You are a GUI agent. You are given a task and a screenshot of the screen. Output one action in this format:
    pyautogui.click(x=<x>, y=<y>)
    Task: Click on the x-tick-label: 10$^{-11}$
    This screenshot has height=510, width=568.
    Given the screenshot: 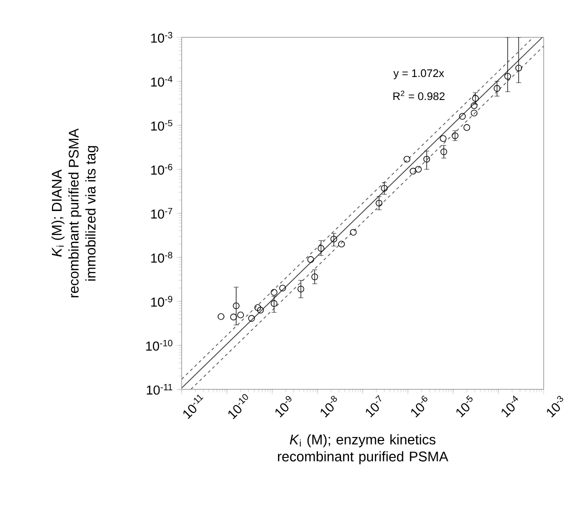 What is the action you would take?
    pyautogui.click(x=193, y=406)
    